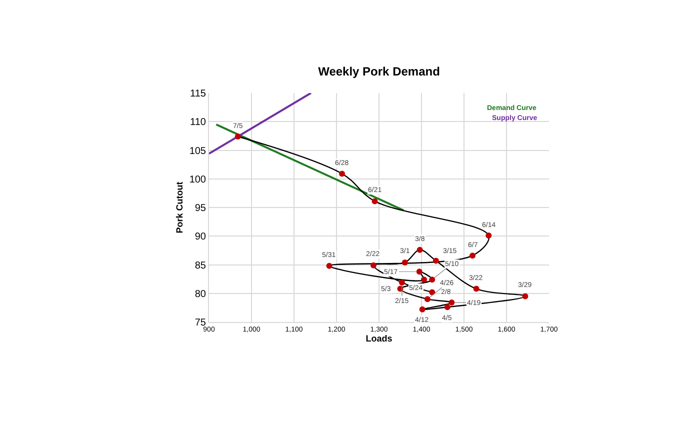 The height and width of the screenshot is (445, 699). What do you see at coordinates (179, 208) in the screenshot?
I see `y-axis-title: Pork Cutout` at bounding box center [179, 208].